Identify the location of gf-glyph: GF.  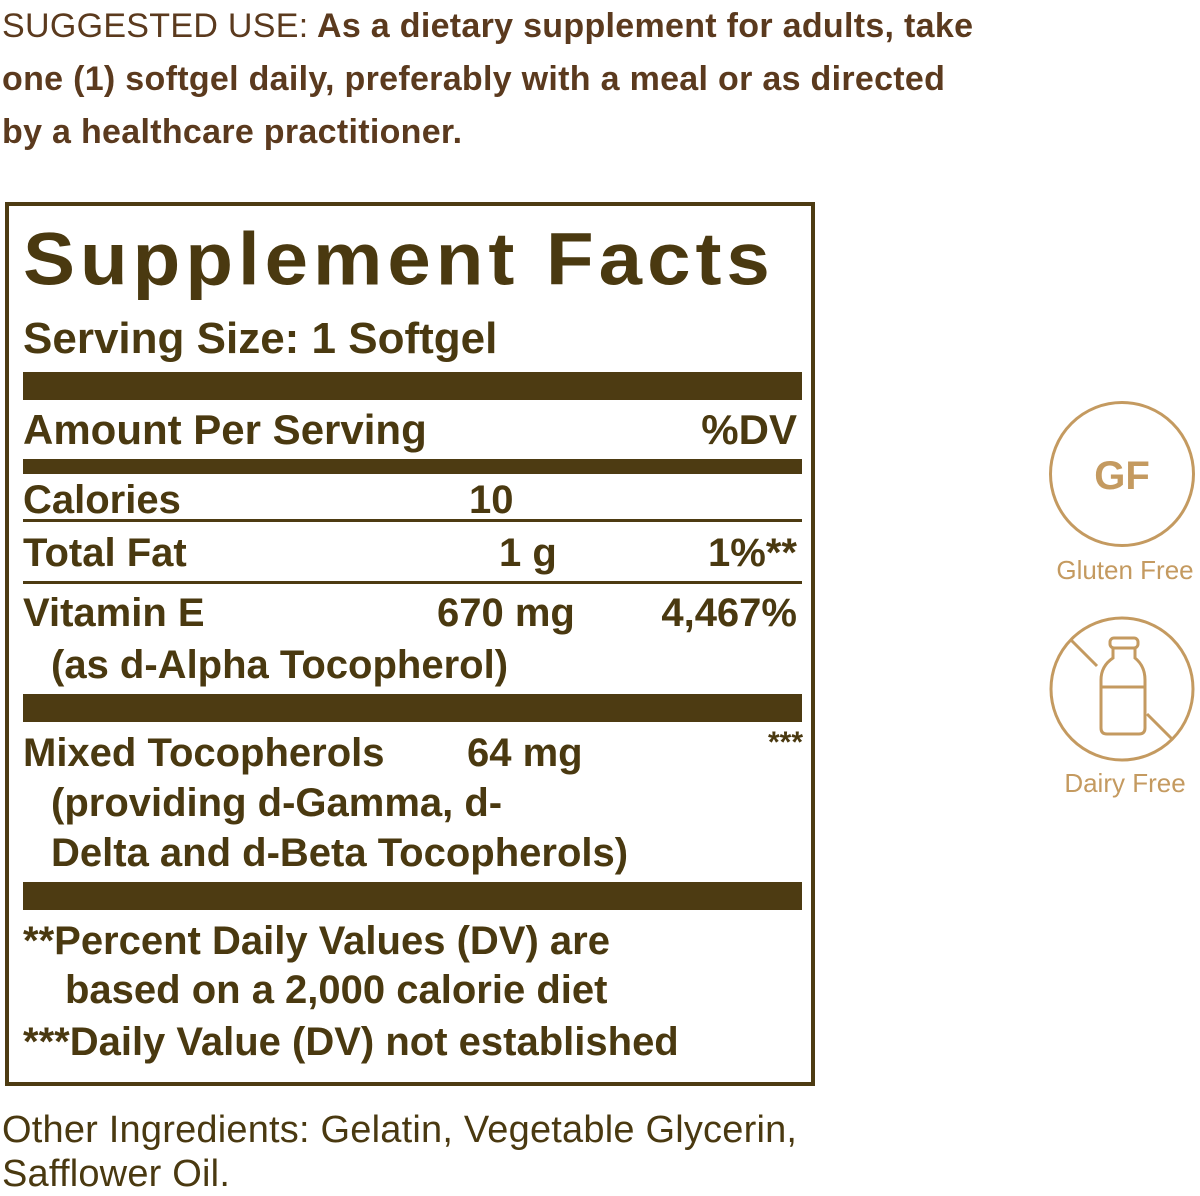
(1122, 476).